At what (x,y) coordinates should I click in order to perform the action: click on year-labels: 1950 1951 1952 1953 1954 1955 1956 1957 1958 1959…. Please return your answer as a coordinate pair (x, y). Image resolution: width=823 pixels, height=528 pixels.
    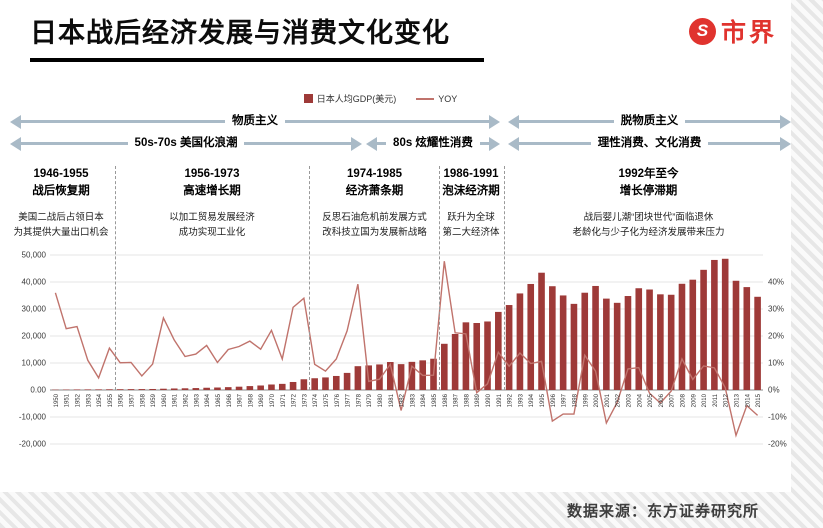
    Looking at the image, I should click on (408, 400).